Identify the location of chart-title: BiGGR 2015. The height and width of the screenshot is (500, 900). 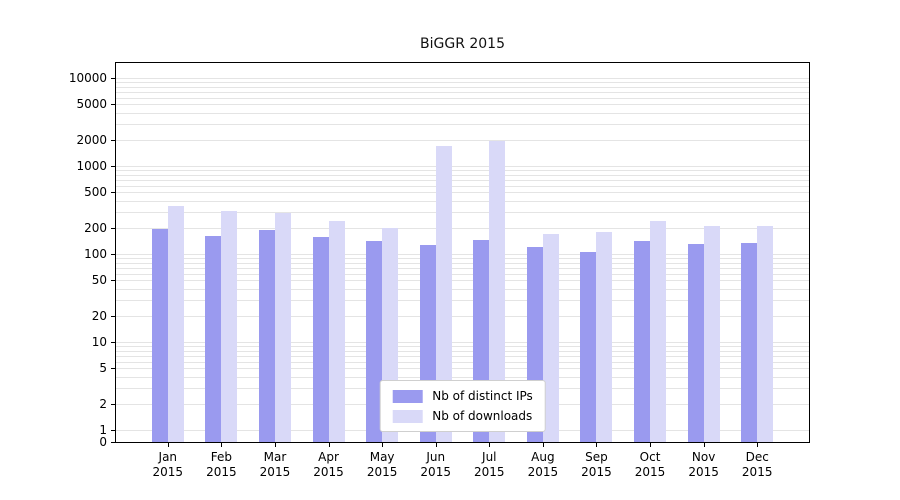
(462, 44).